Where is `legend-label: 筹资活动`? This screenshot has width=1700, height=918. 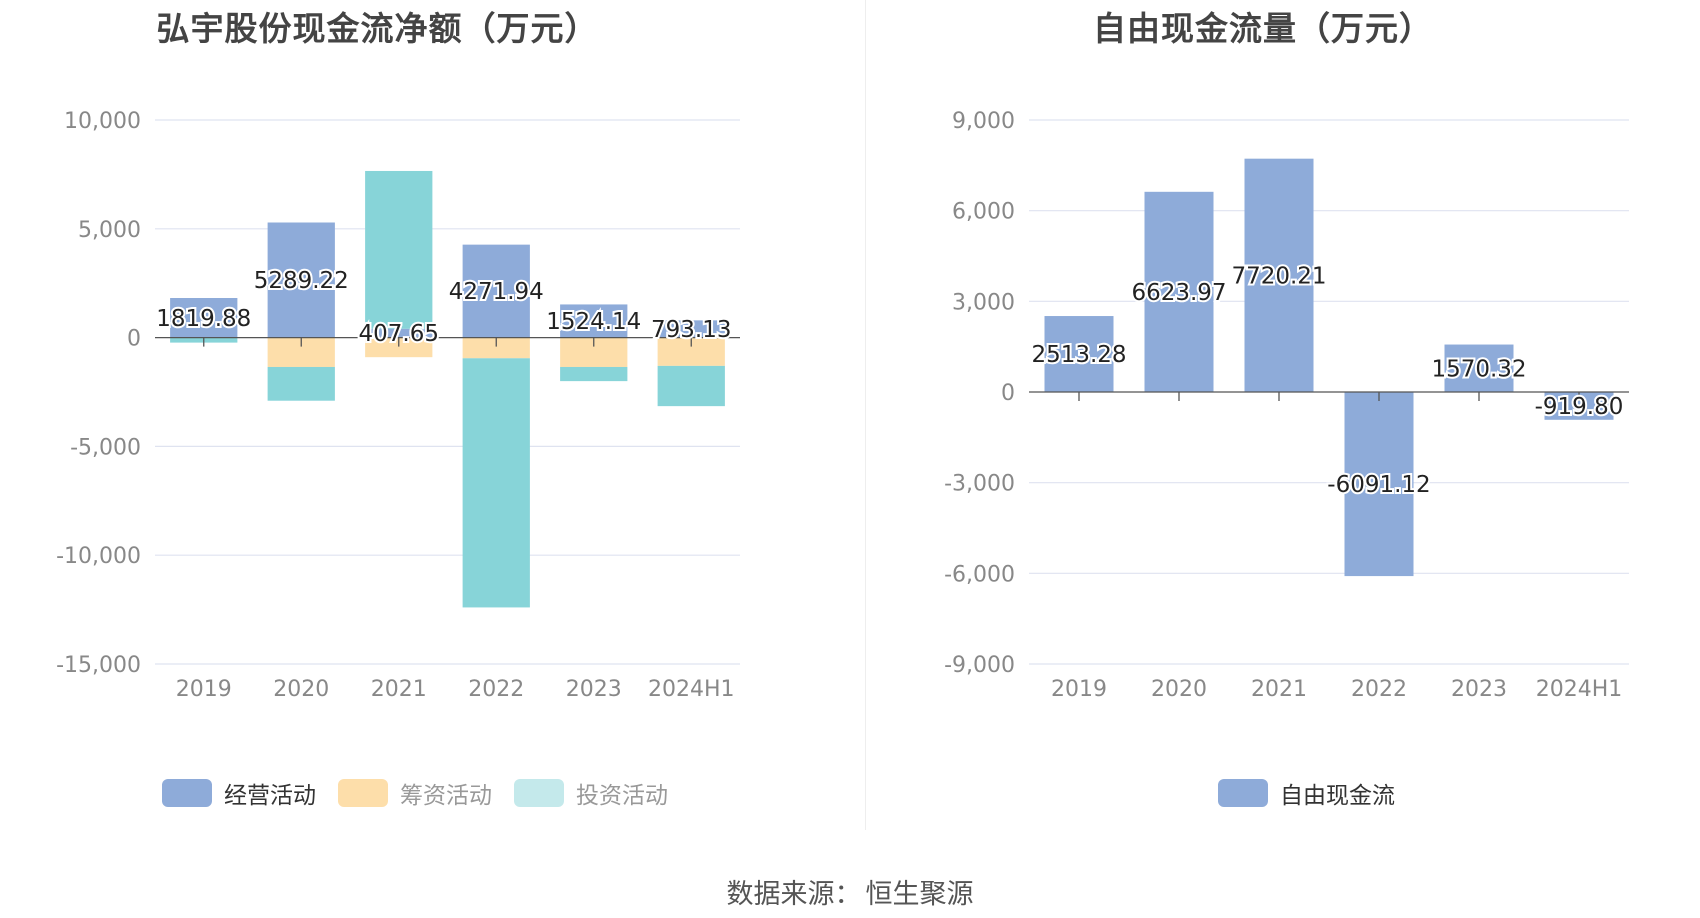 legend-label: 筹资活动 is located at coordinates (446, 796).